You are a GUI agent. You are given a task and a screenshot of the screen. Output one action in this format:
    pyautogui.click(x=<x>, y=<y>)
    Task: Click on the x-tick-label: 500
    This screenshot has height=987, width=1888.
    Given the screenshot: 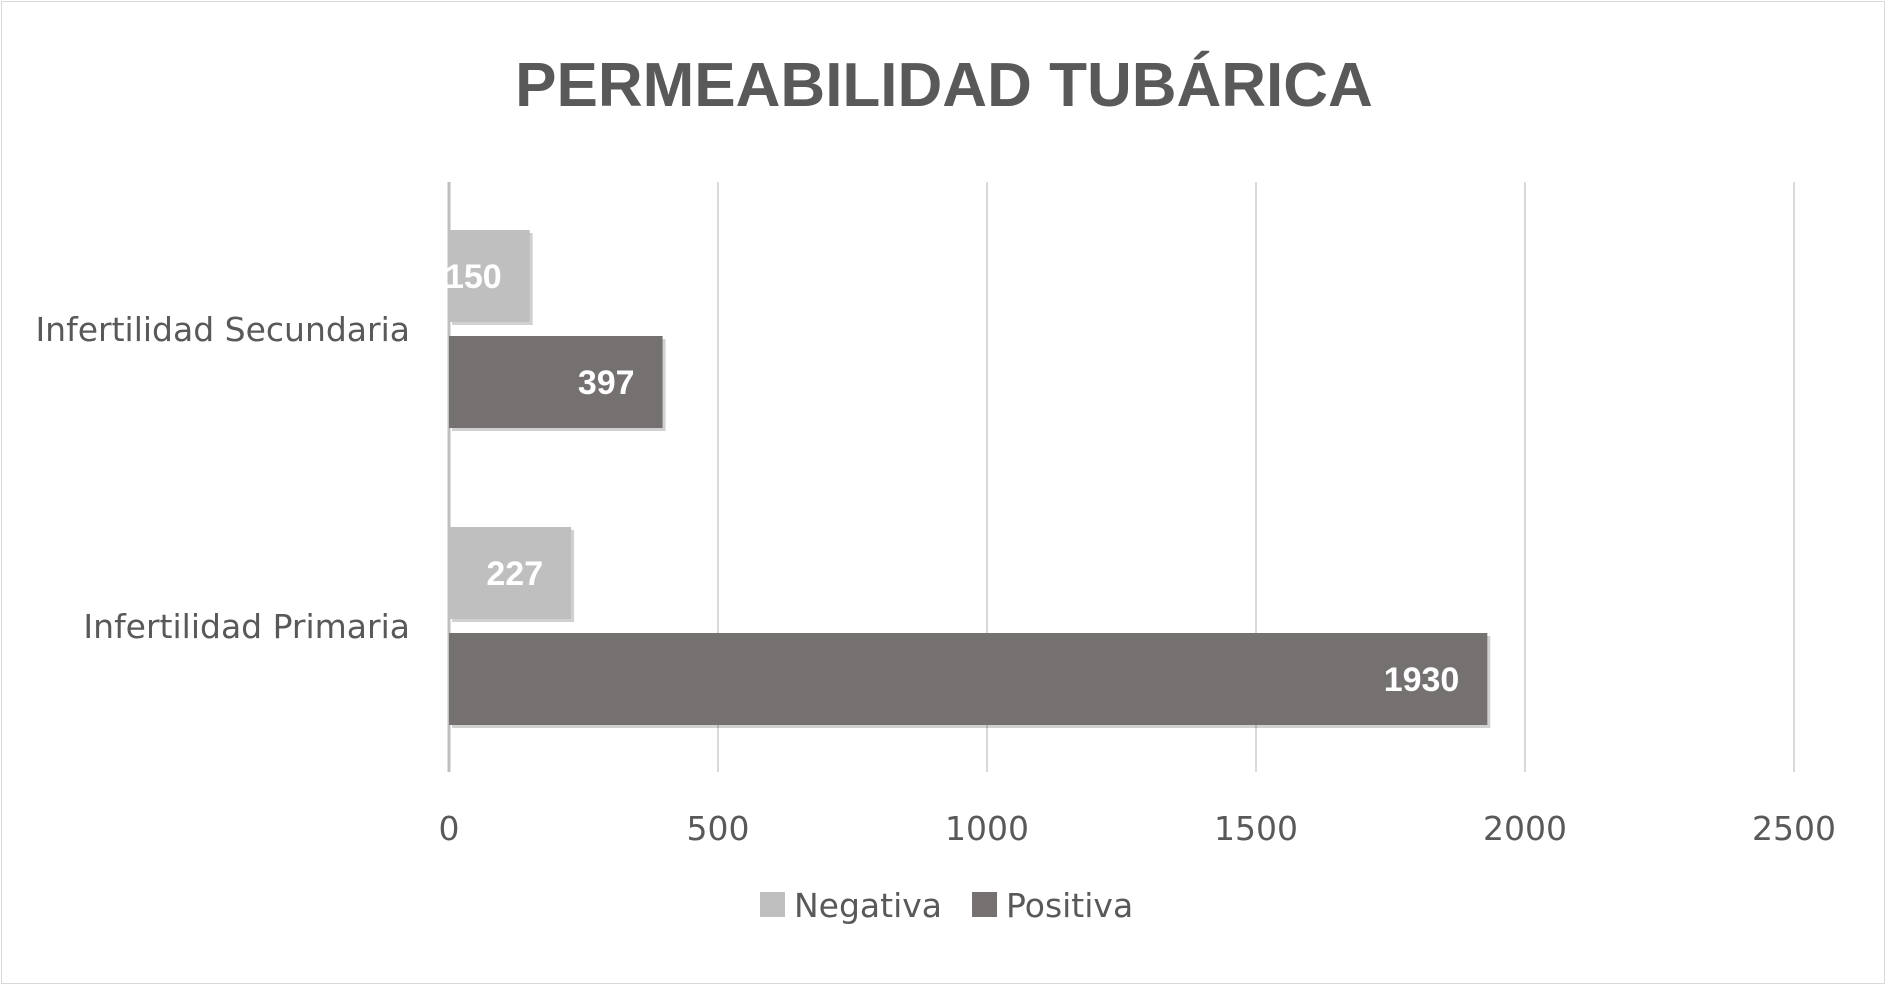 What is the action you would take?
    pyautogui.click(x=718, y=828)
    